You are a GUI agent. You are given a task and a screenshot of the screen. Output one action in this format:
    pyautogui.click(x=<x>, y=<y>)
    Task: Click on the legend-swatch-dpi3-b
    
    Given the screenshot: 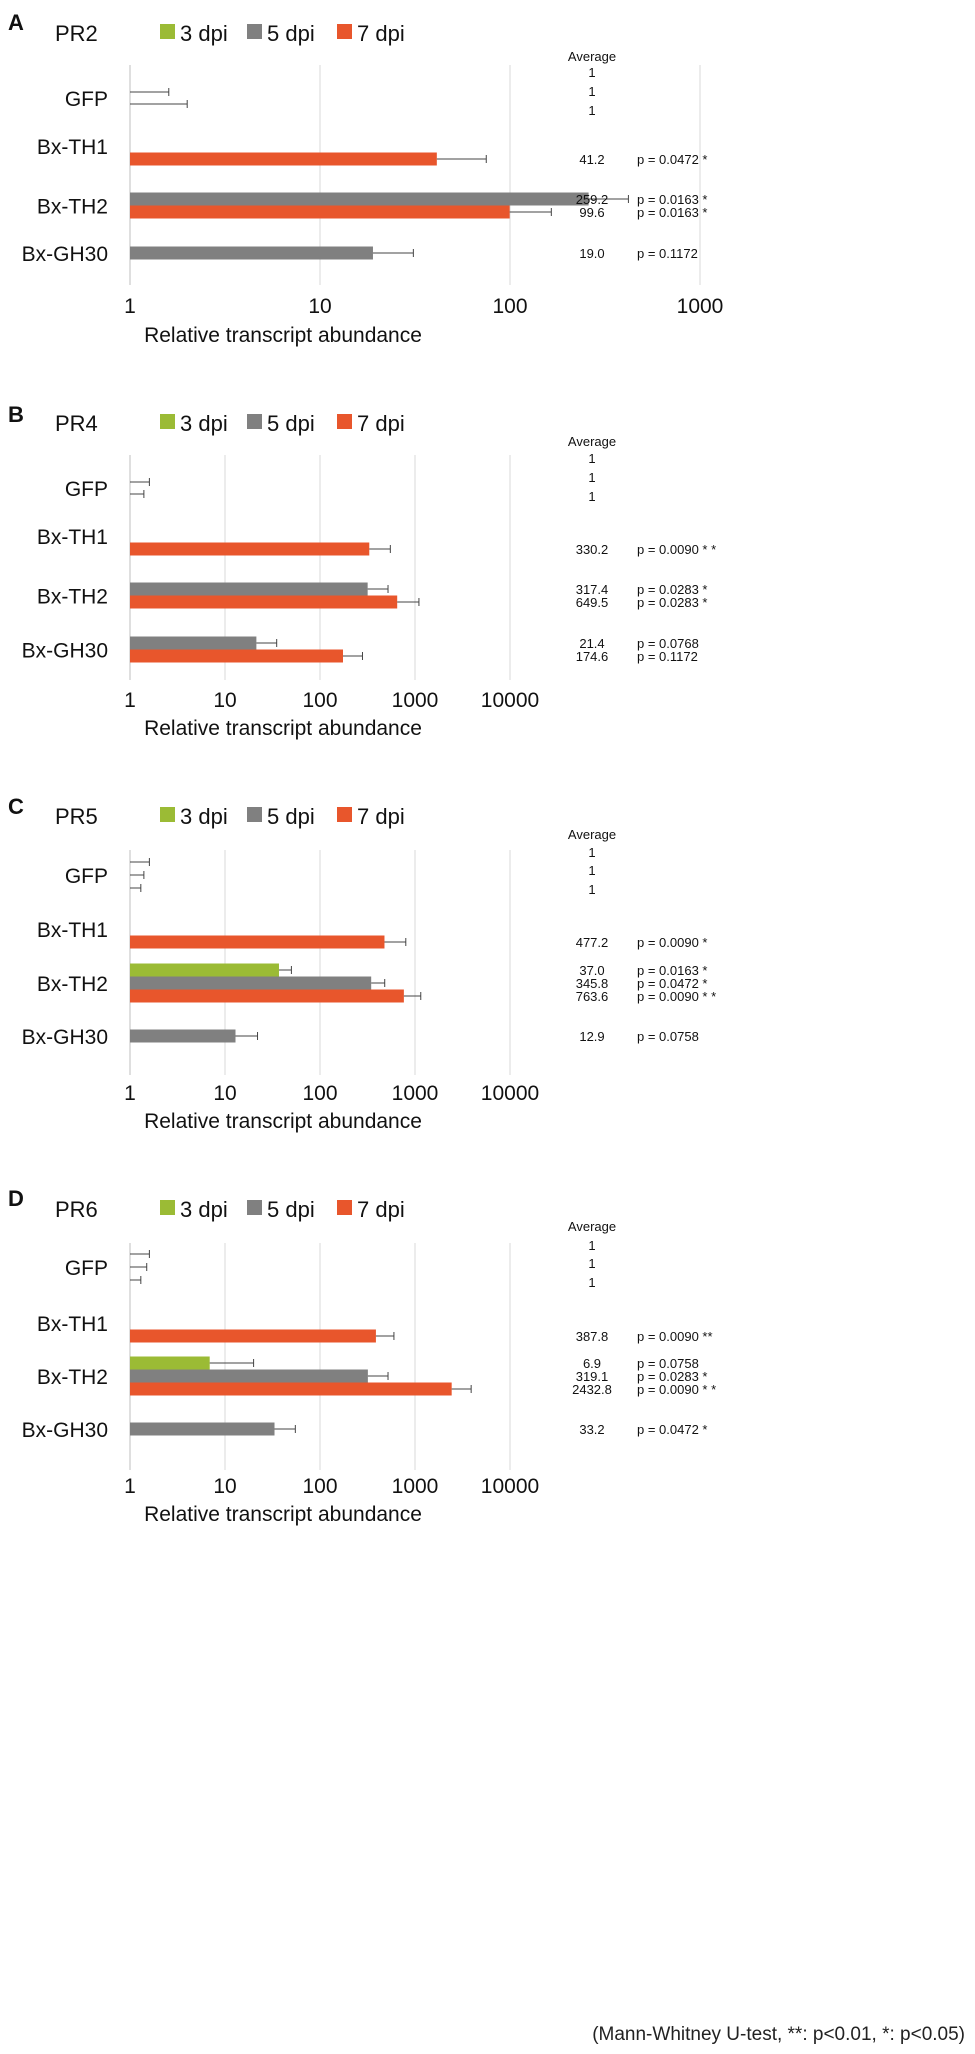 What is the action you would take?
    pyautogui.click(x=167, y=421)
    